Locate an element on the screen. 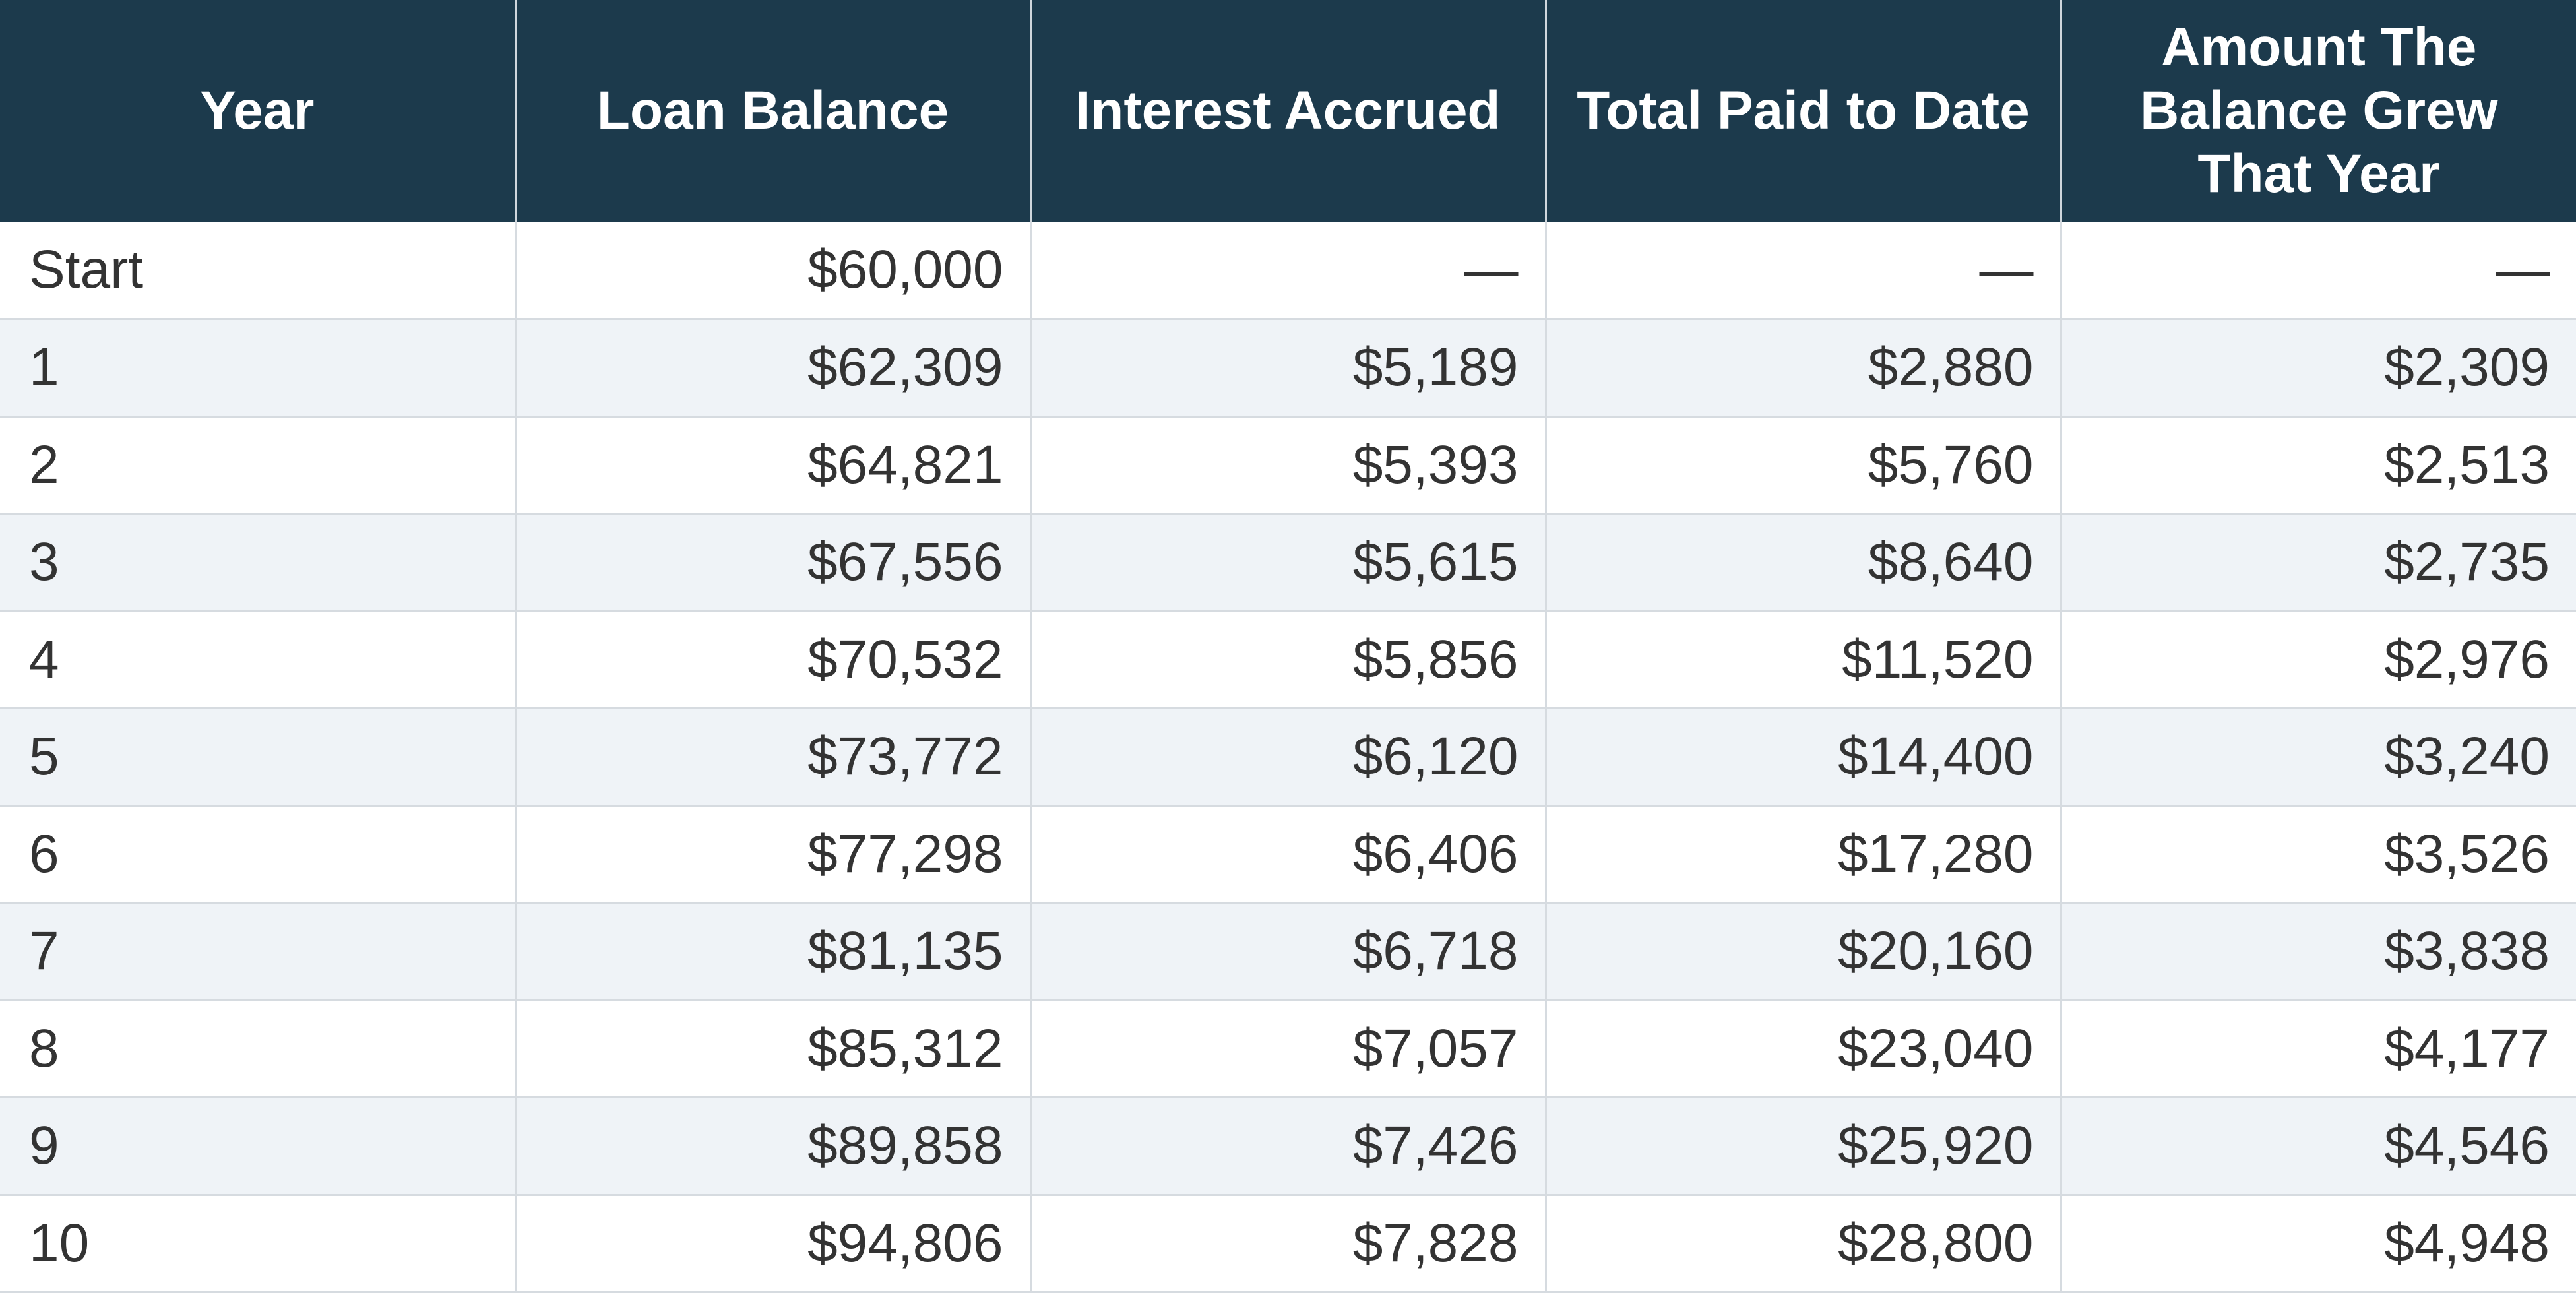  value-cell: $28,800 is located at coordinates (1804, 1244).